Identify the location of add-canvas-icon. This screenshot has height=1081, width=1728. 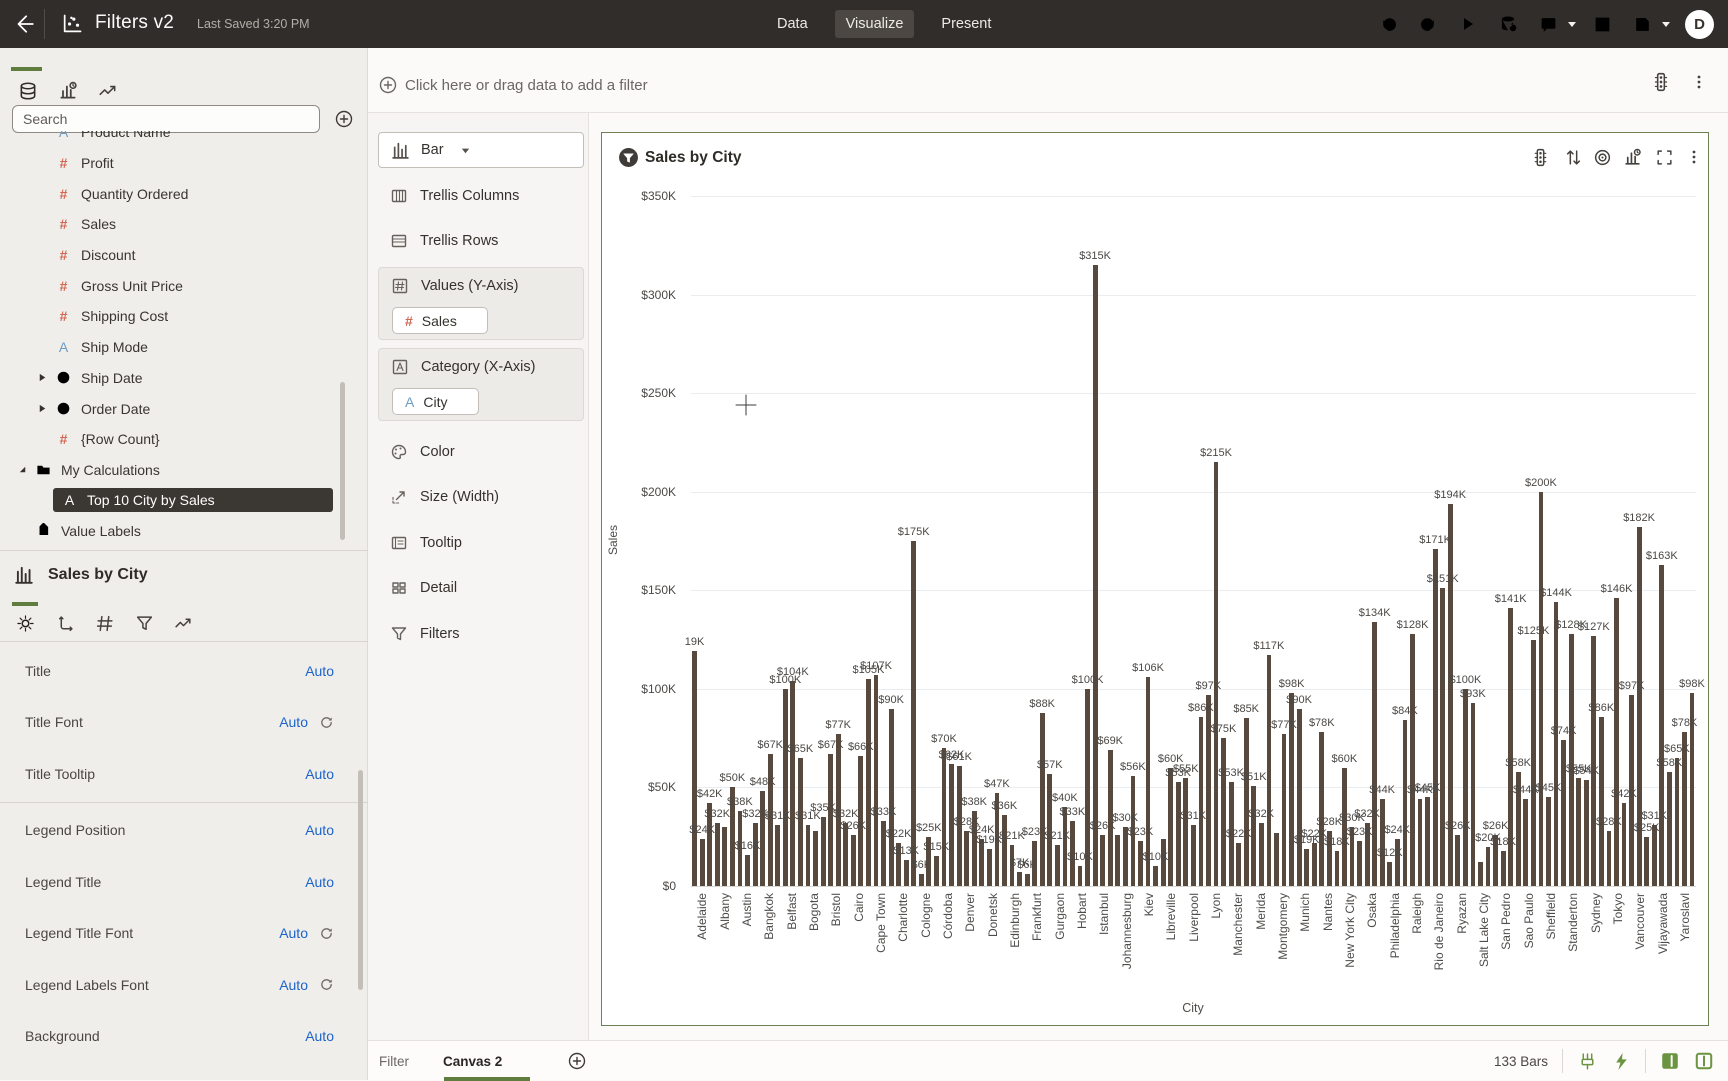
(577, 1061).